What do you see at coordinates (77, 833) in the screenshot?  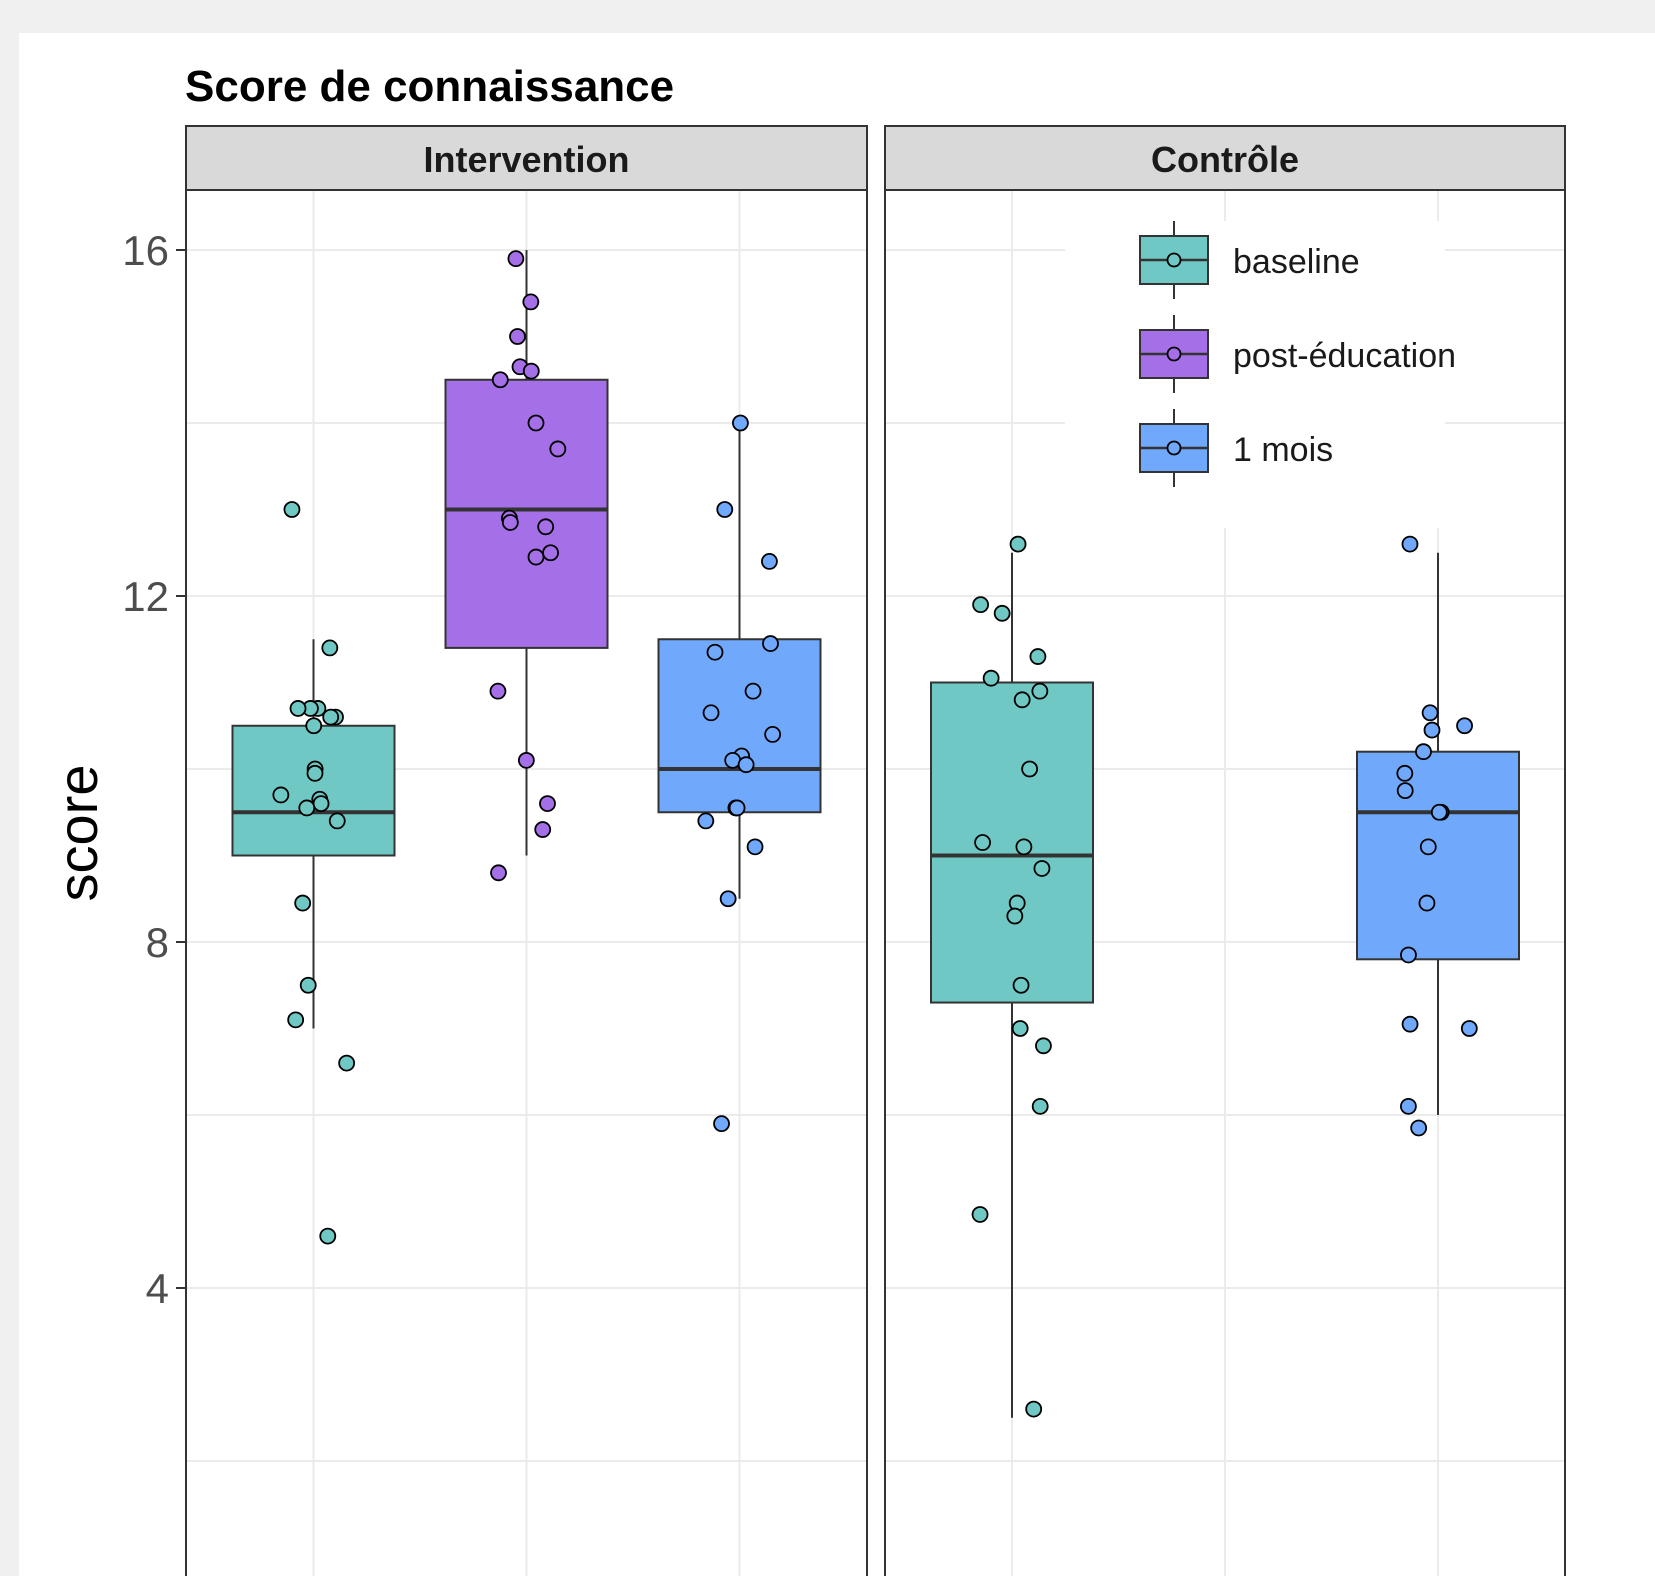 I see `y-axis-title: score` at bounding box center [77, 833].